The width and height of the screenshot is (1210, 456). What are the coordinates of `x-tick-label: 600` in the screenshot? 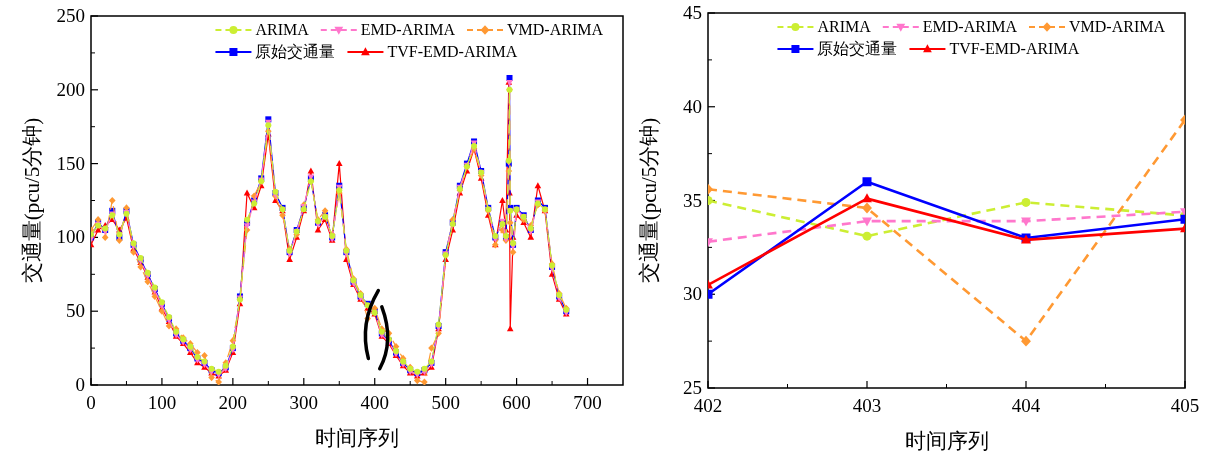 It's located at (516, 402).